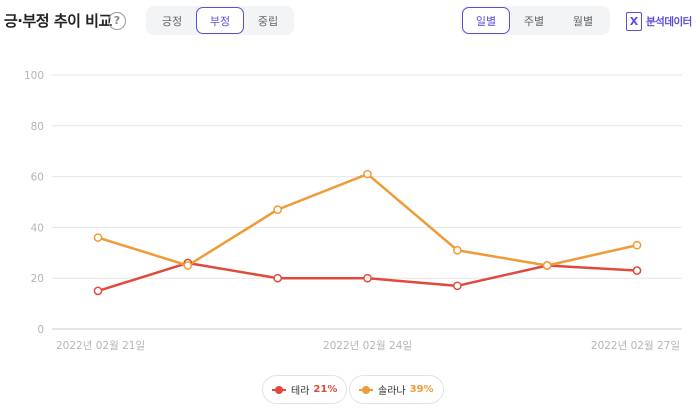  I want to click on y-axis-ticks: 0 20 40 60 80 100, so click(34, 203).